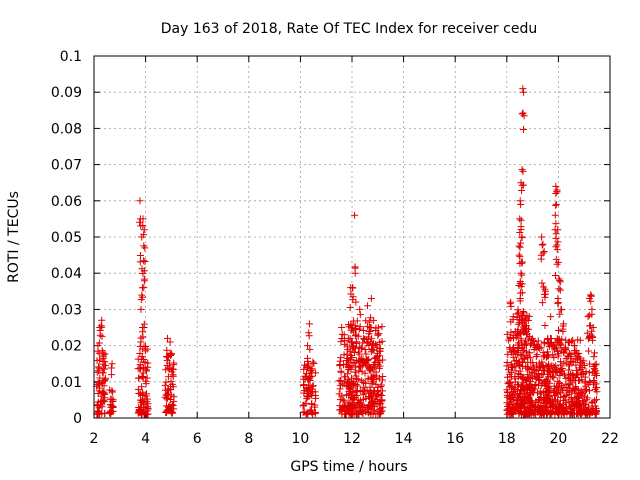 Image resolution: width=640 pixels, height=480 pixels. Describe the element at coordinates (352, 439) in the screenshot. I see `x-tick-label: 12` at that location.